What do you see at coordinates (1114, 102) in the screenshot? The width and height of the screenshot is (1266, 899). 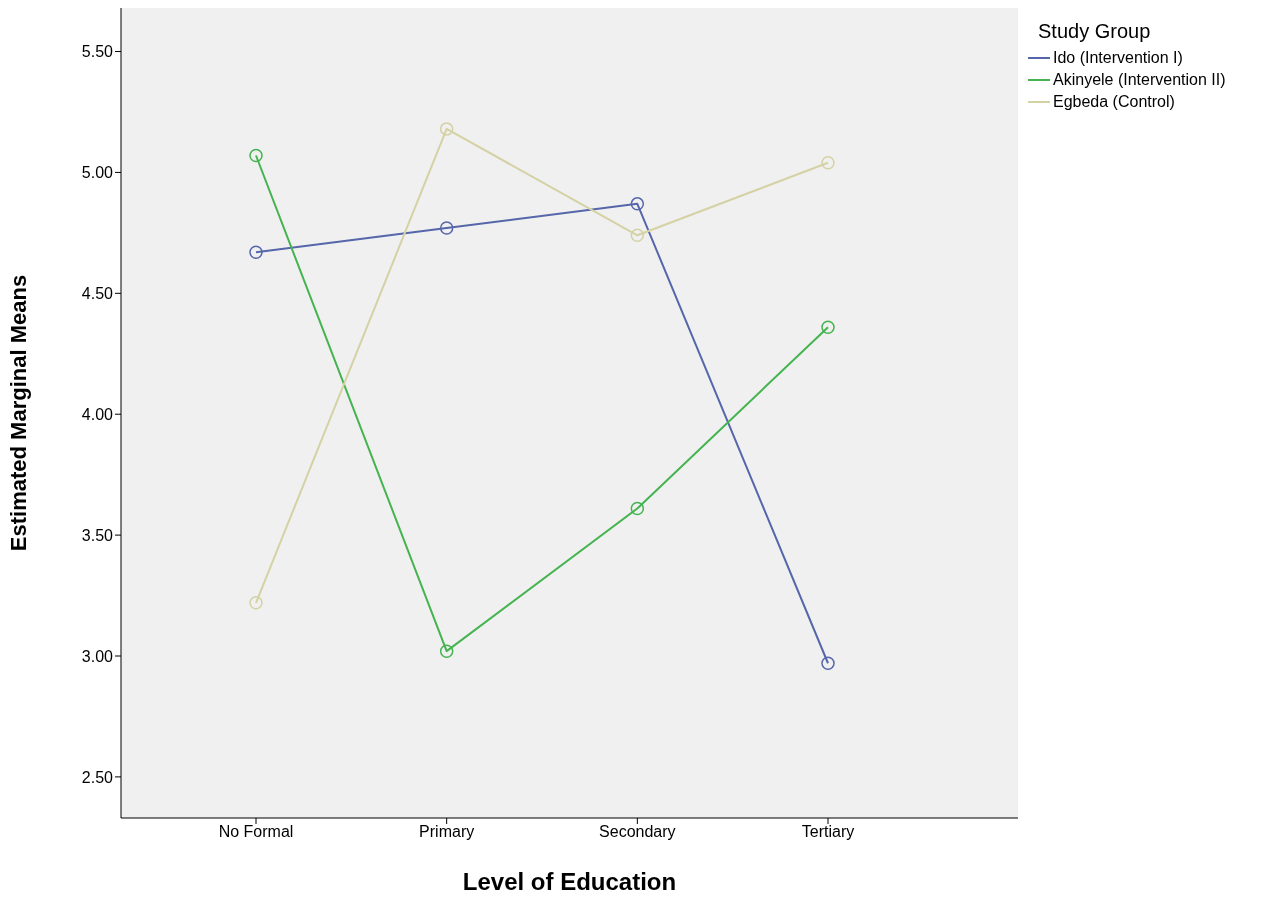 I see `legend-label: Egbeda (Control)` at bounding box center [1114, 102].